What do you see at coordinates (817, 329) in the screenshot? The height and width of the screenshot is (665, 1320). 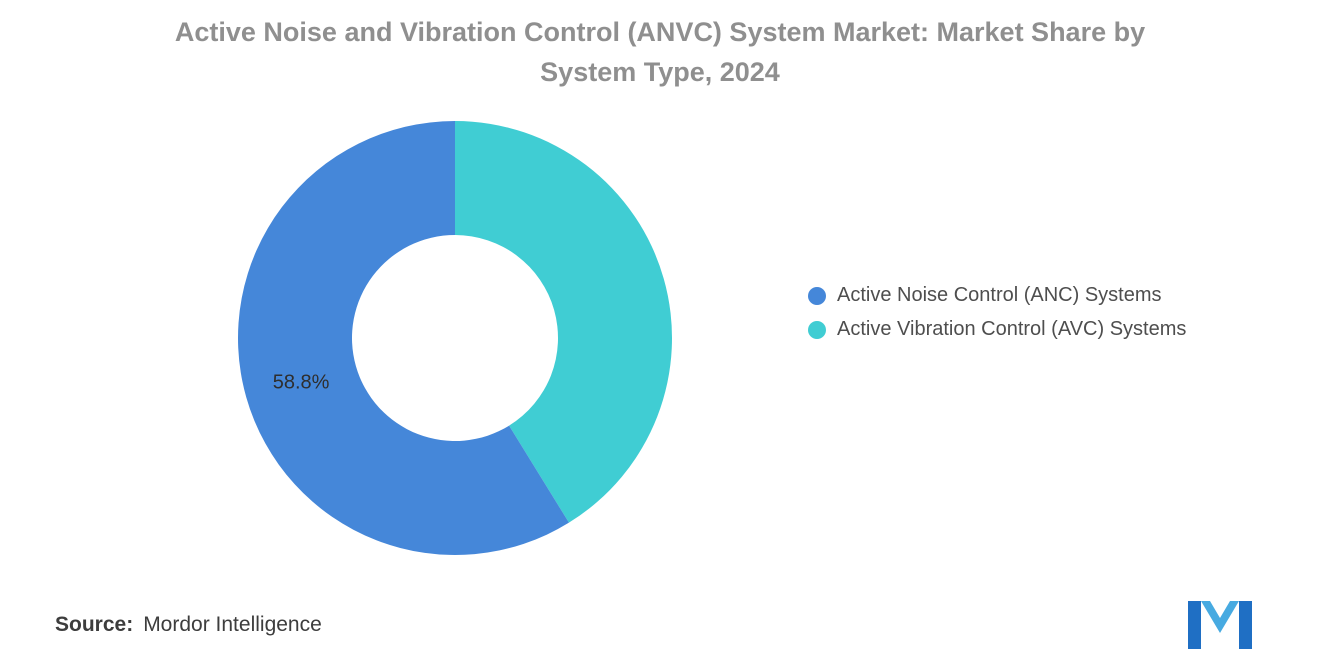 I see `legend-marker-avc` at bounding box center [817, 329].